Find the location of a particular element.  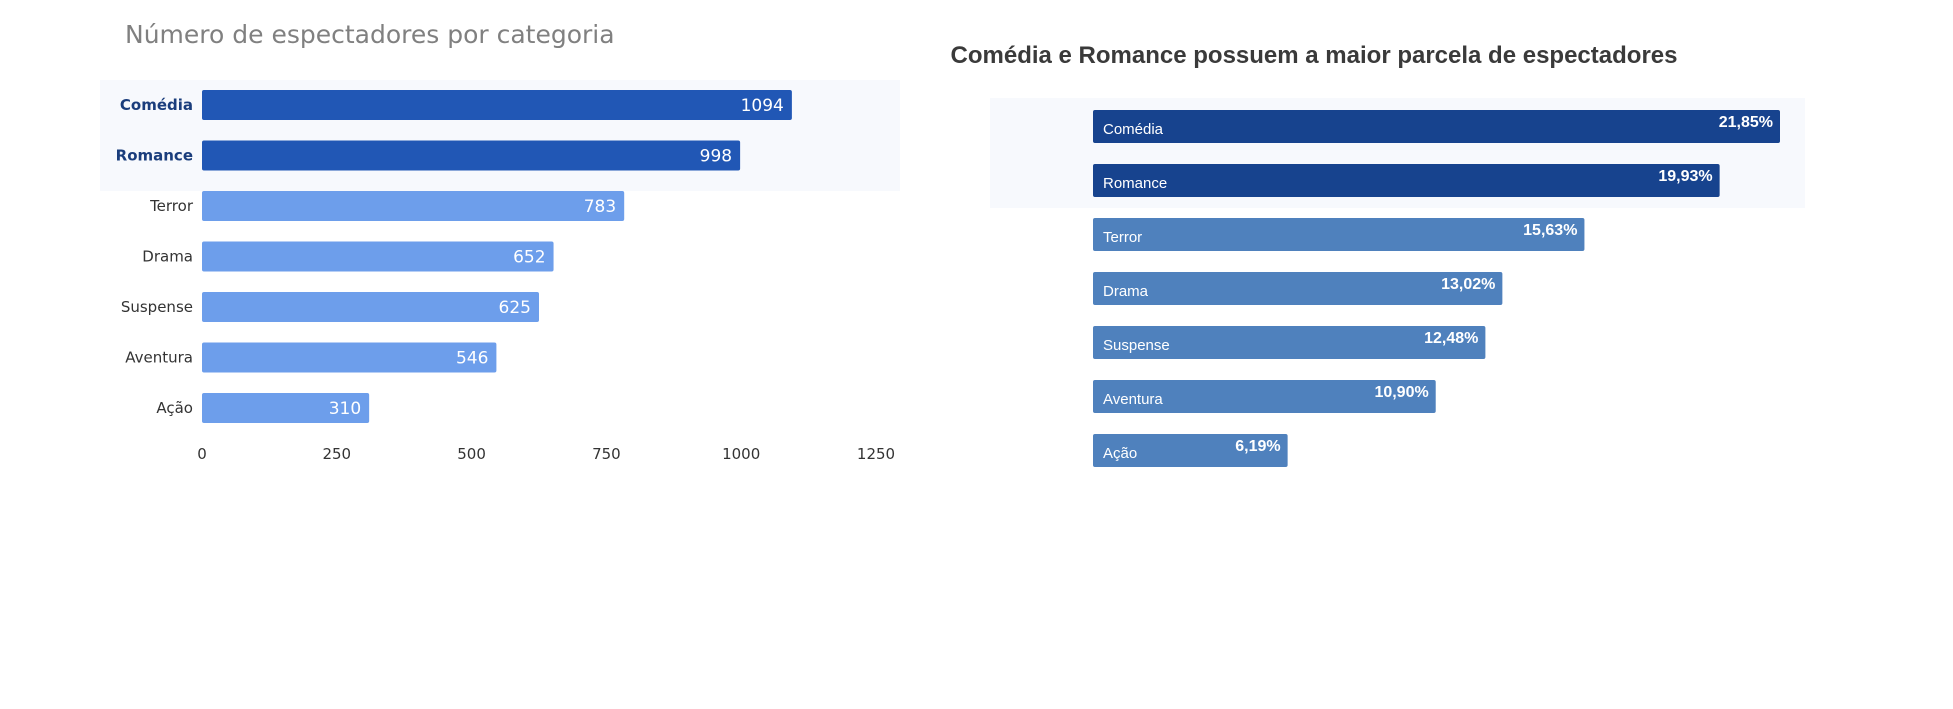

chart-title-left: Número de espectadores por categoria is located at coordinates (370, 34).